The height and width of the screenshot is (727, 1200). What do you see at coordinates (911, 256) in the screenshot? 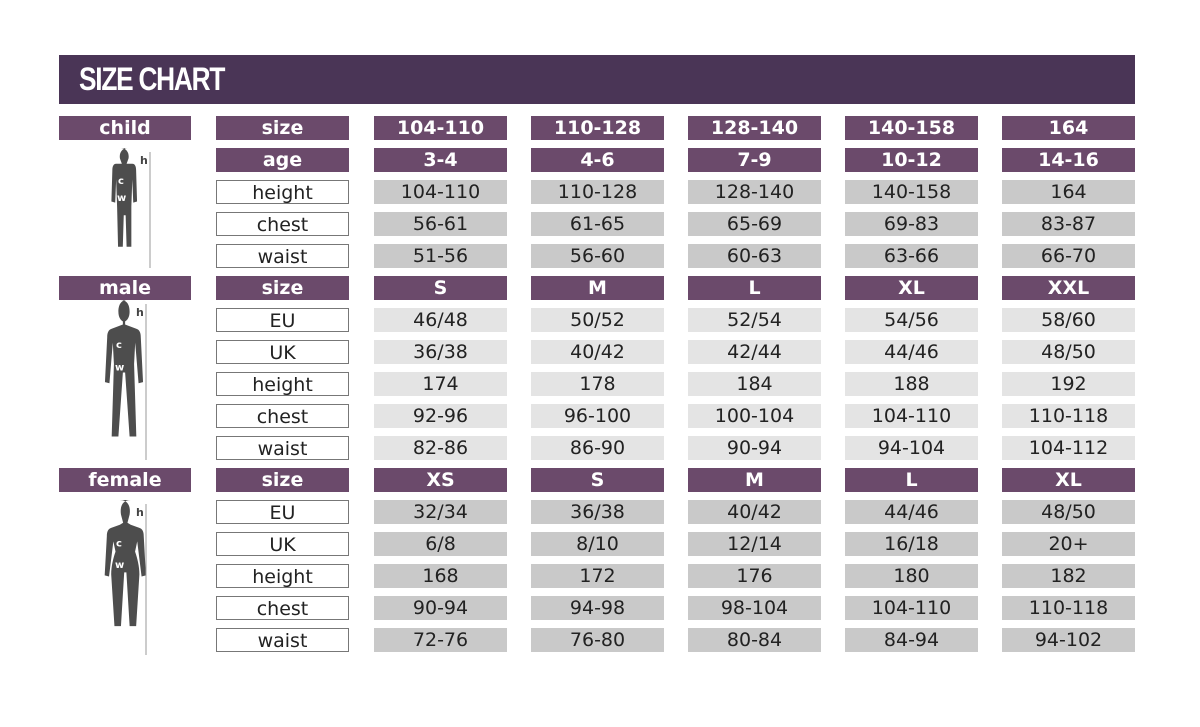
I see `value-cell: 63-66` at bounding box center [911, 256].